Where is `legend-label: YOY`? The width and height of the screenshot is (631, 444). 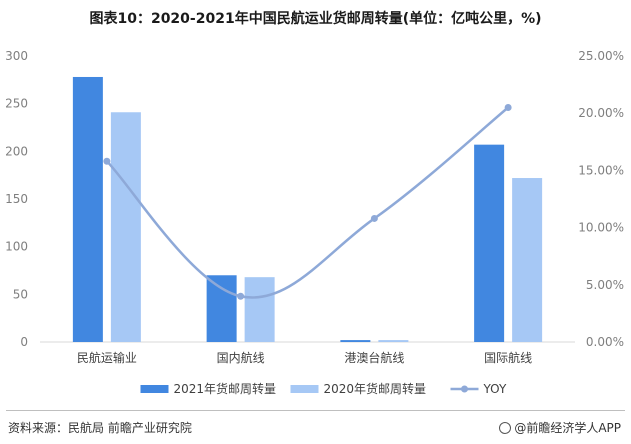 legend-label: YOY is located at coordinates (495, 389).